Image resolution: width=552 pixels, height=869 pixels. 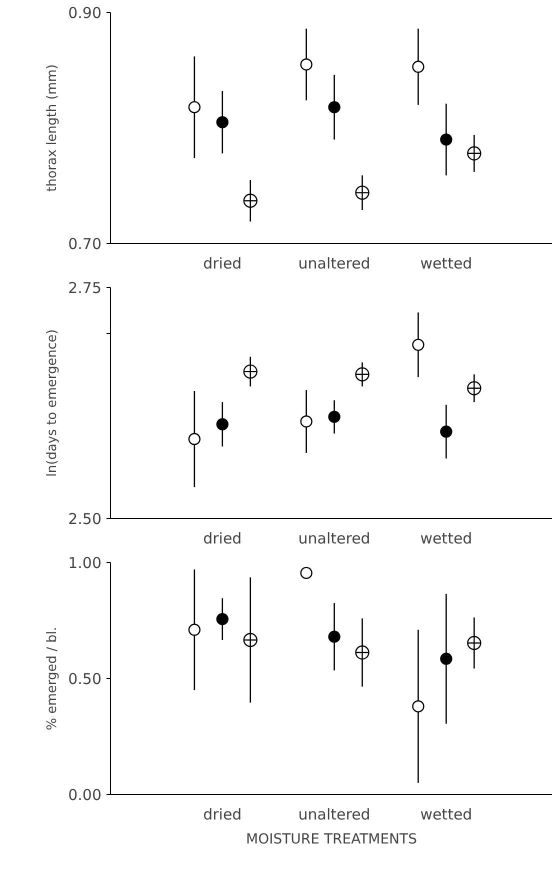 I want to click on x-axis-title: MOISTURE TREATMENTS, so click(x=332, y=840).